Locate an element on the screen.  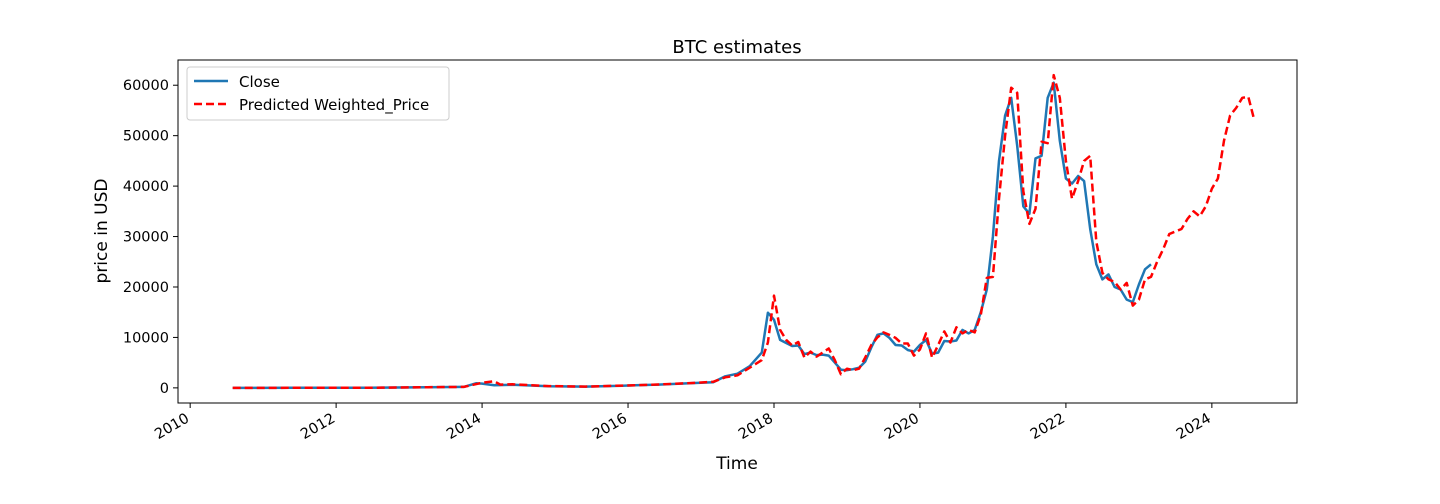
legend: Close Predicted Weighted_Price is located at coordinates (318, 93).